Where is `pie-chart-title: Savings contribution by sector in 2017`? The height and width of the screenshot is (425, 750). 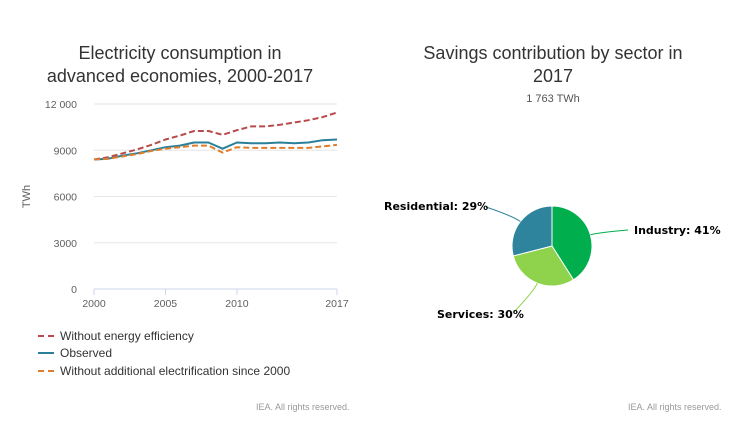 pie-chart-title: Savings contribution by sector in 2017 is located at coordinates (553, 65).